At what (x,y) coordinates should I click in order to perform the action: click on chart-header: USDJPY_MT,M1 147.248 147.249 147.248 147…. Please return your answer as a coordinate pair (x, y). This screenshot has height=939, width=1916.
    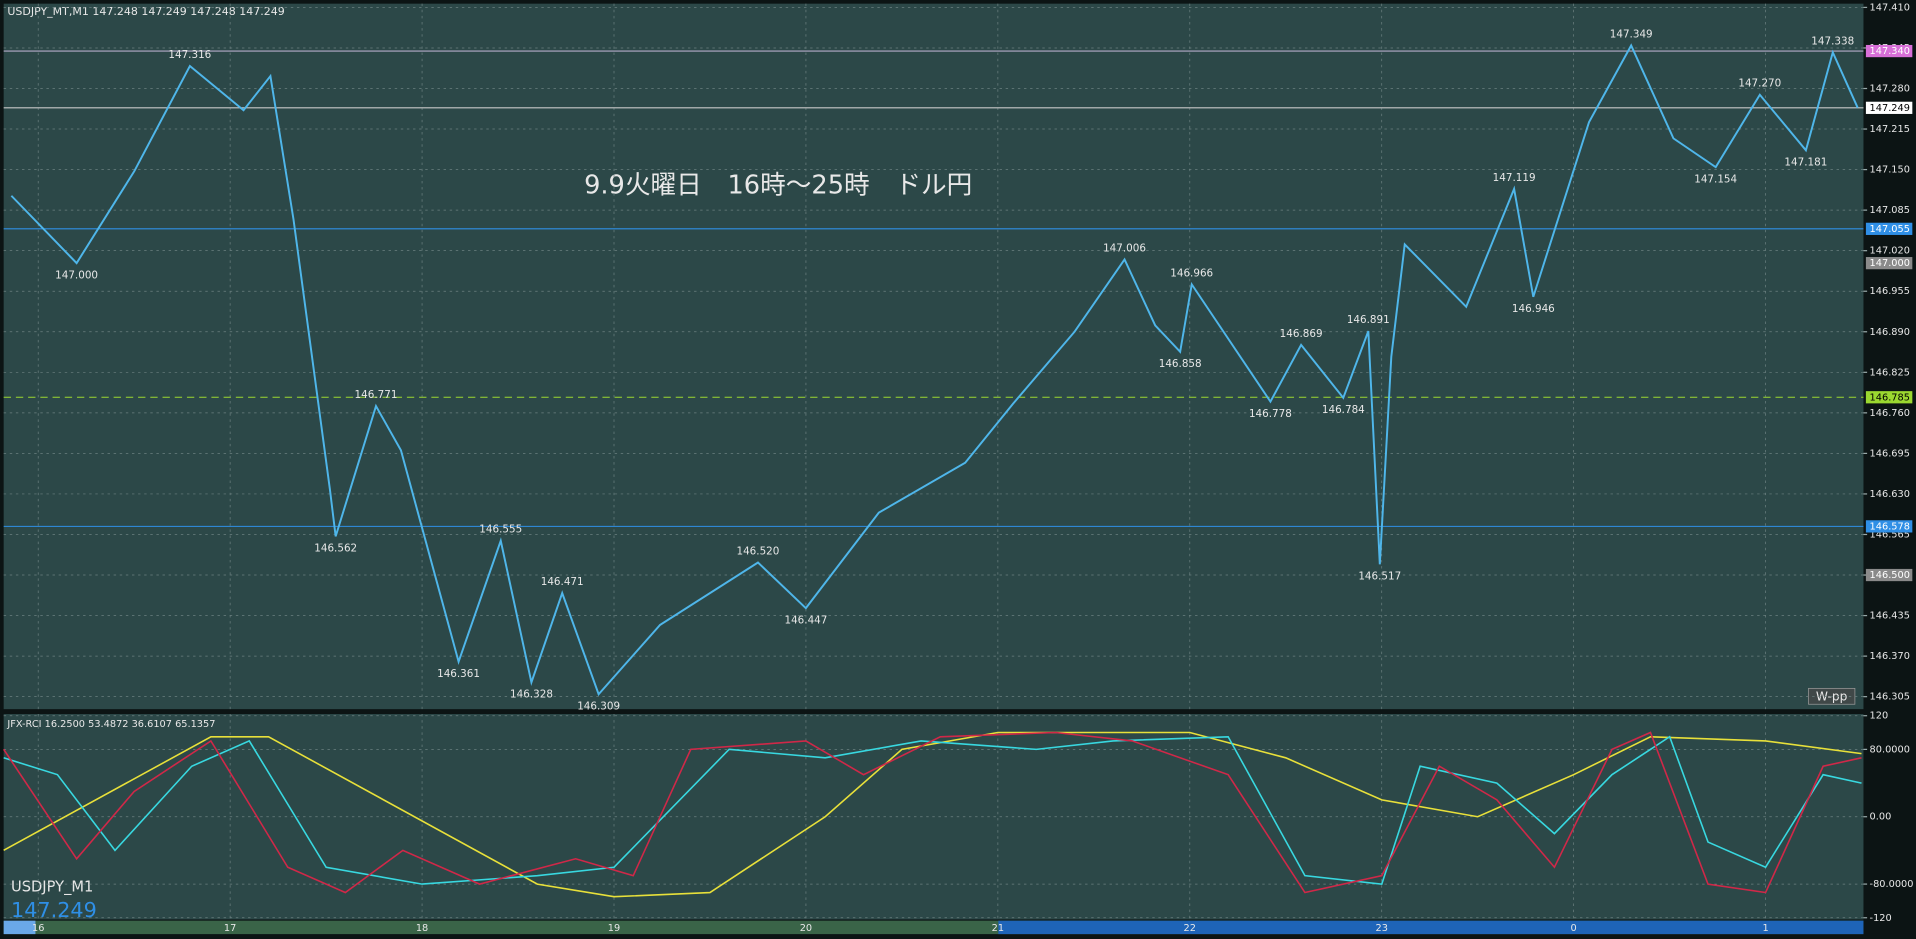
    Looking at the image, I should click on (145, 11).